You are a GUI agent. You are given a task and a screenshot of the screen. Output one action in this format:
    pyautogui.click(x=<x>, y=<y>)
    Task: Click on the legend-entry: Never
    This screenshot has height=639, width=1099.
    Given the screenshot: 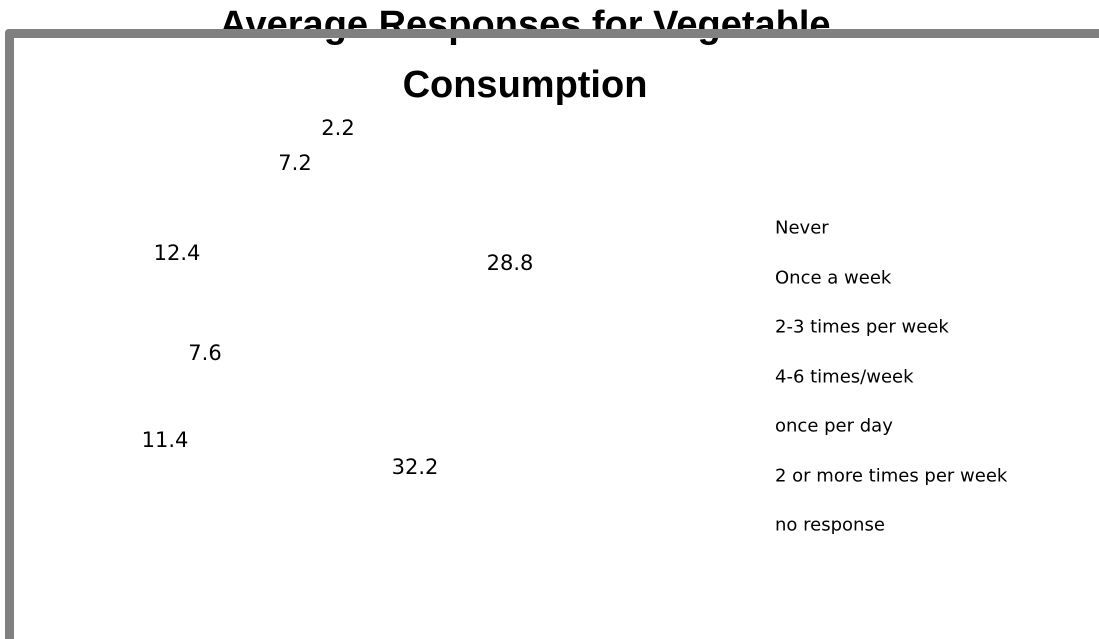 What is the action you would take?
    pyautogui.click(x=802, y=228)
    